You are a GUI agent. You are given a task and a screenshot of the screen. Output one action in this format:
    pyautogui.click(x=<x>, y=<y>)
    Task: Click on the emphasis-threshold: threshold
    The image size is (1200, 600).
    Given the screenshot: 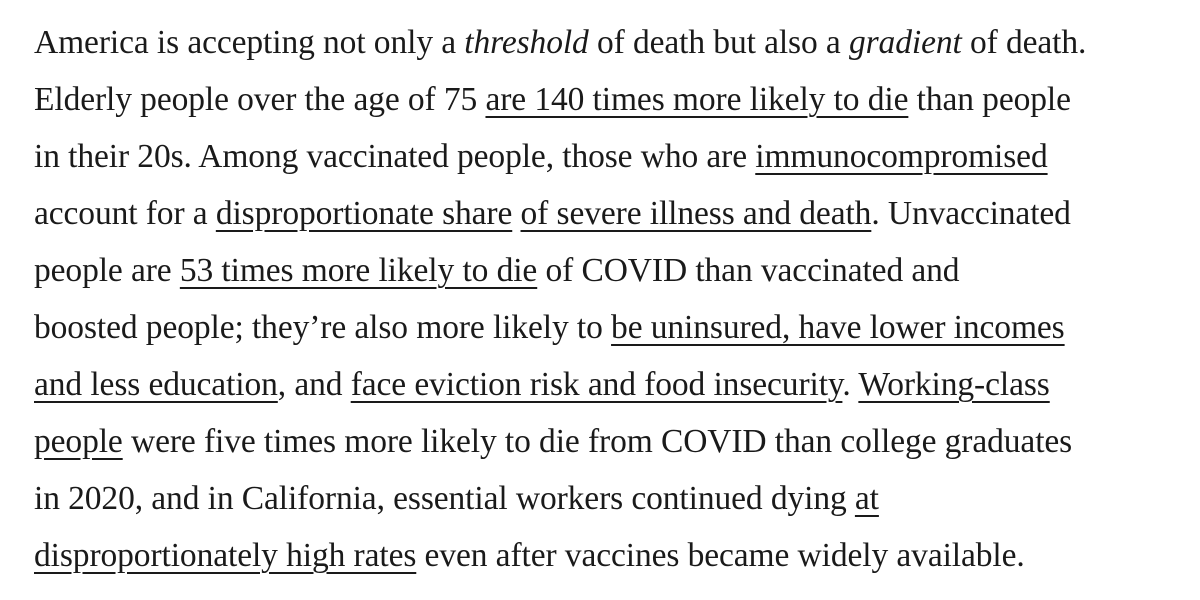 What is the action you would take?
    pyautogui.click(x=526, y=42)
    